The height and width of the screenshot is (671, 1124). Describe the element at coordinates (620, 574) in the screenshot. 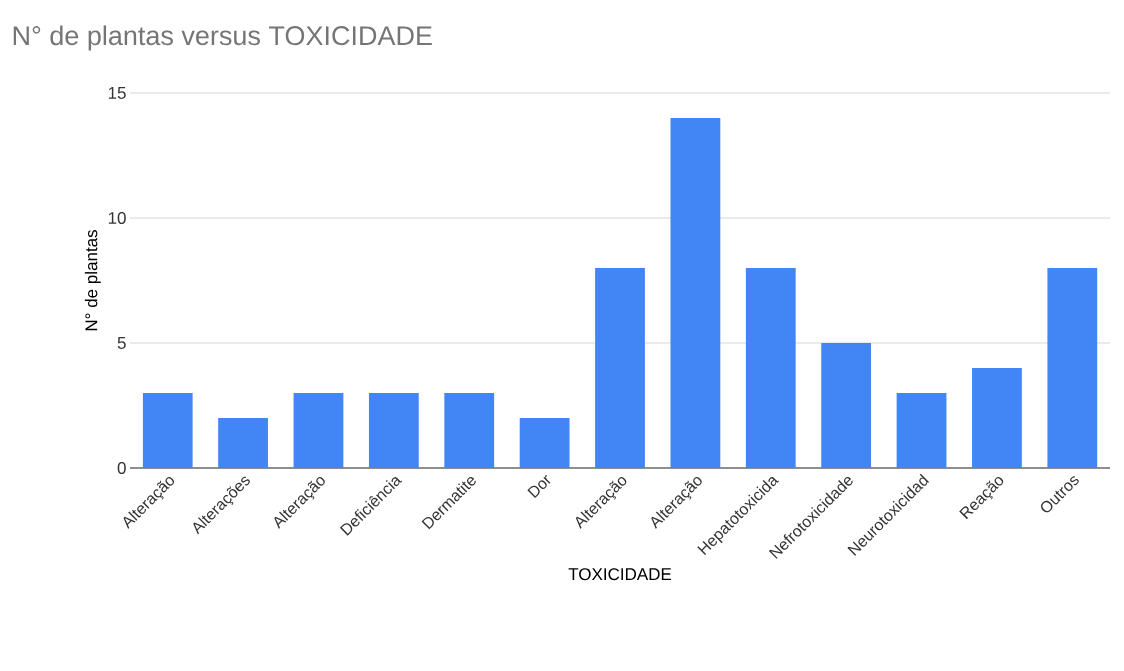

I see `x-axis-title: TOXICIDADE` at that location.